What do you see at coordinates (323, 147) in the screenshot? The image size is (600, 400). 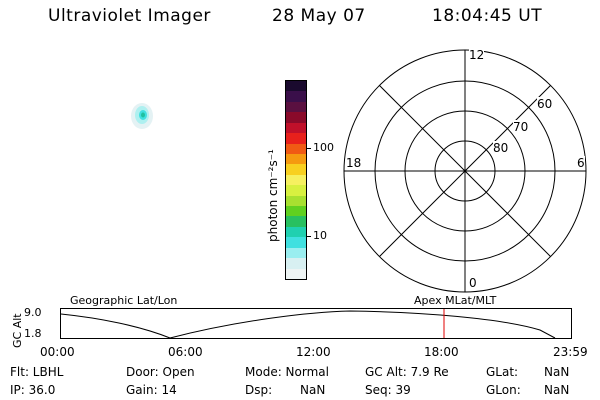 I see `colorbar-tick-100: 100` at bounding box center [323, 147].